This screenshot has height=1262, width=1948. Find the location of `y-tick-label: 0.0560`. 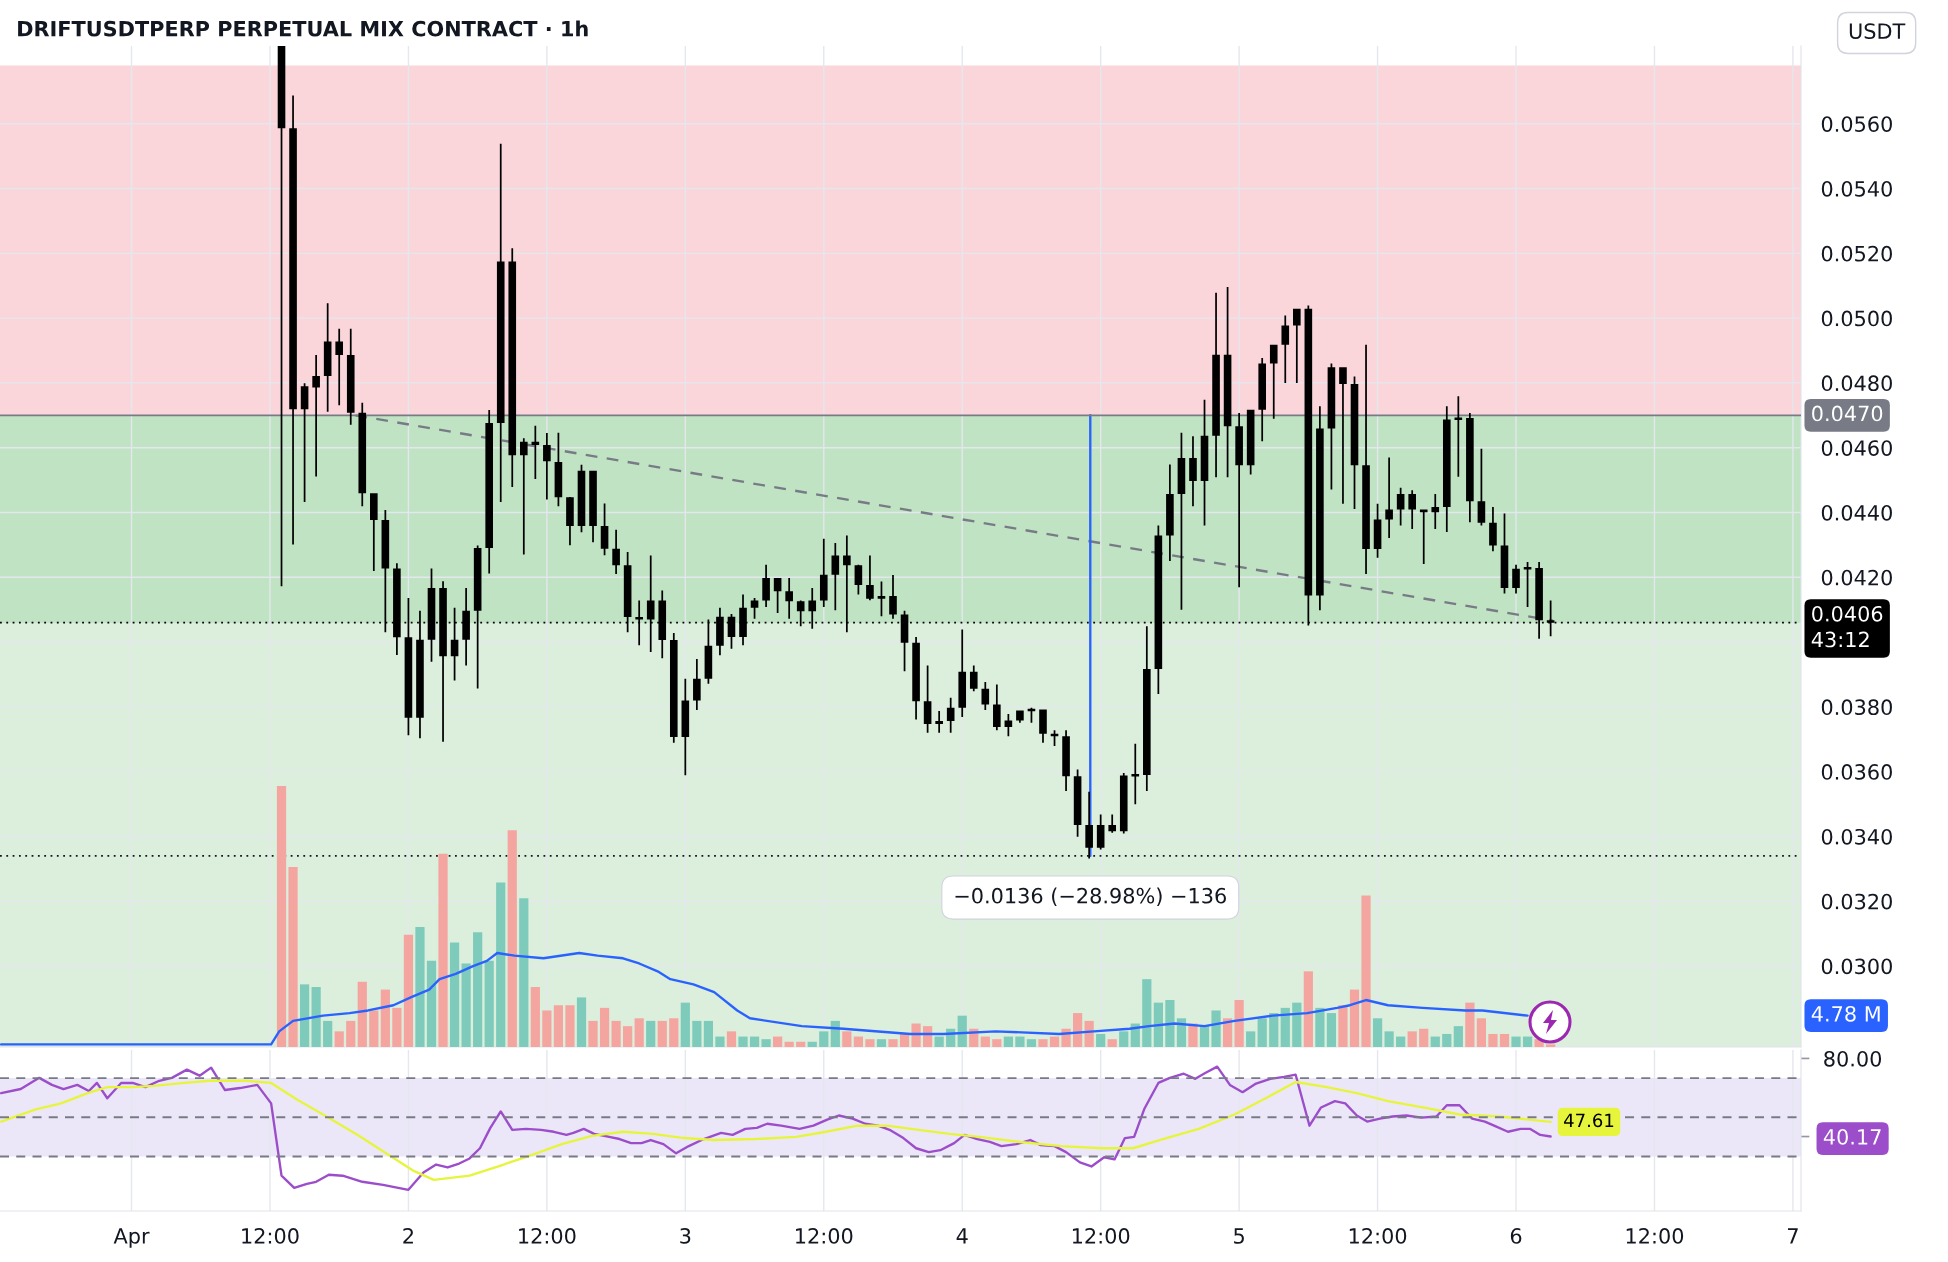

y-tick-label: 0.0560 is located at coordinates (1856, 124).